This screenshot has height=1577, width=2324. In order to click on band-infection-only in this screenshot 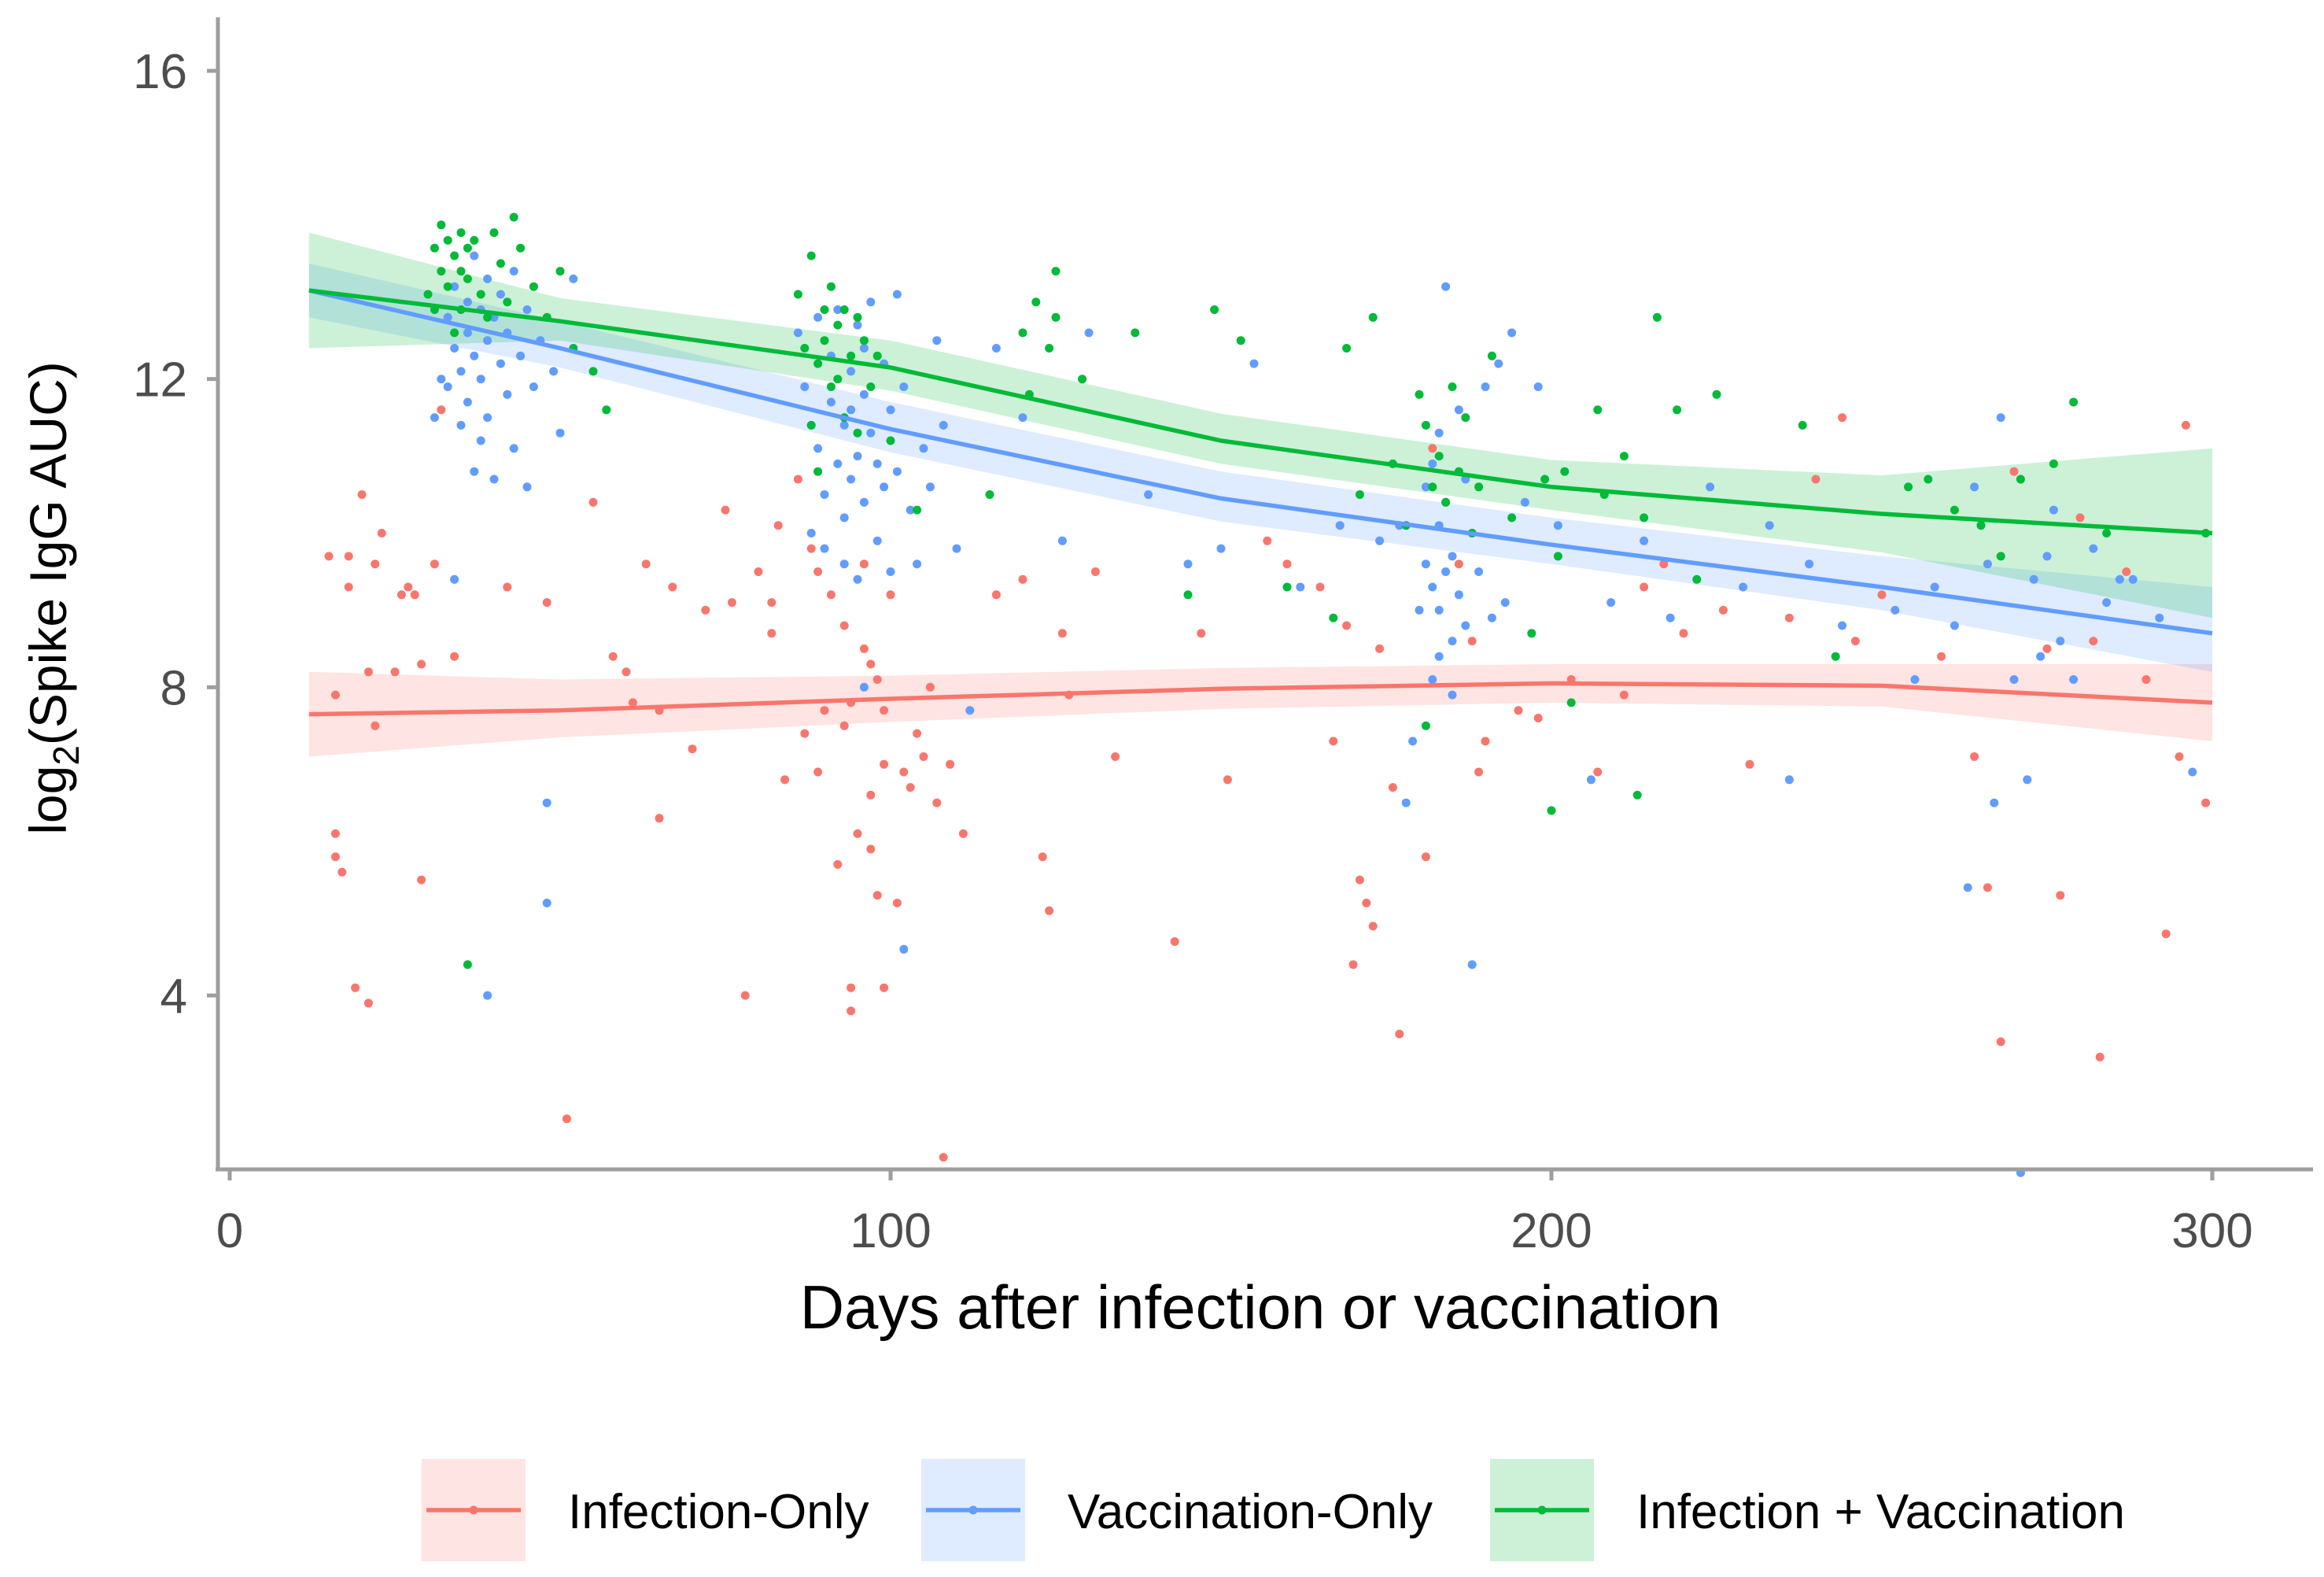, I will do `click(1260, 710)`.